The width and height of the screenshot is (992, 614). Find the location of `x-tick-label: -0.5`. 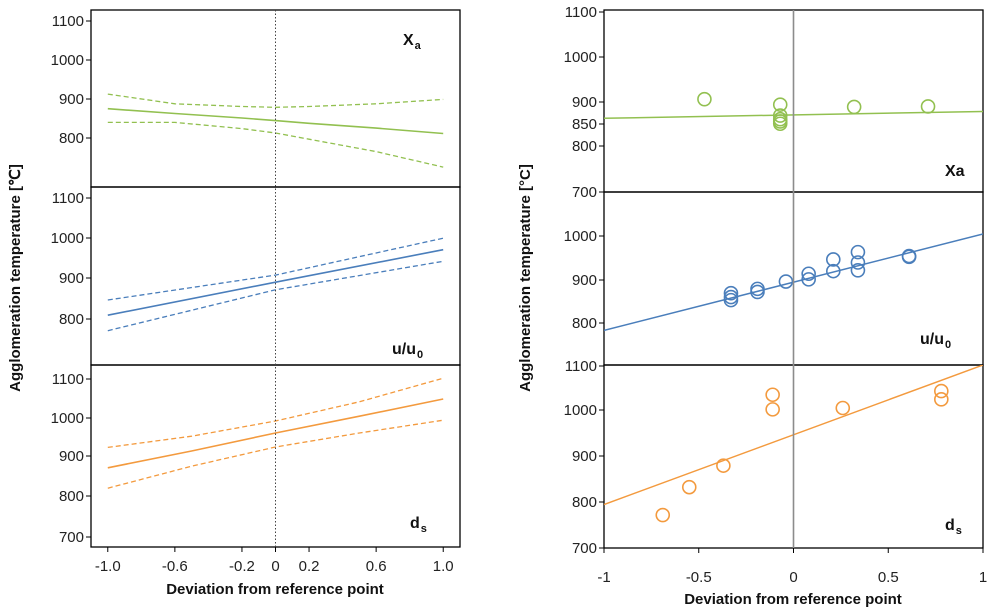

x-tick-label: -0.5 is located at coordinates (699, 577).